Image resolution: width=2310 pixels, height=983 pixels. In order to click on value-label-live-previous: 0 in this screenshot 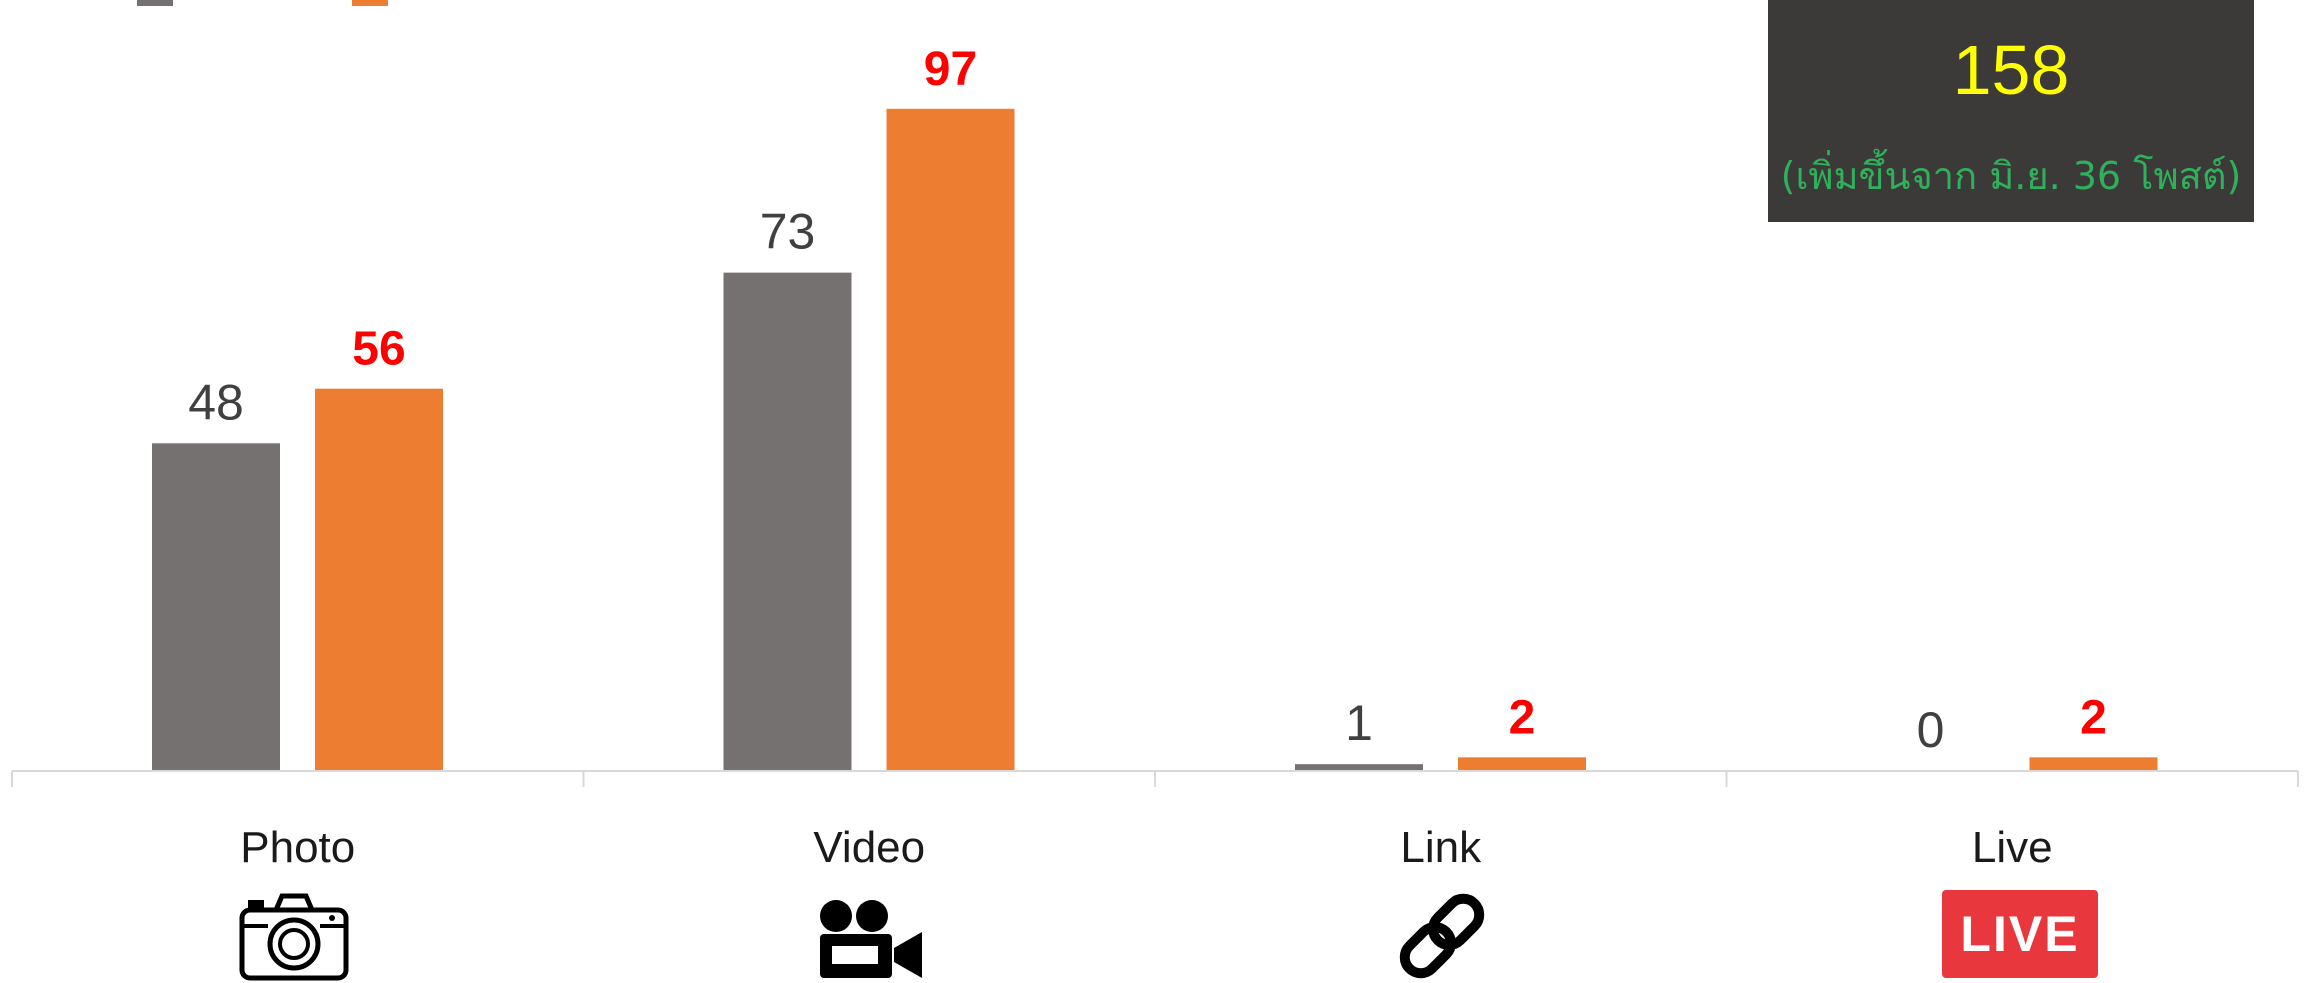, I will do `click(1931, 730)`.